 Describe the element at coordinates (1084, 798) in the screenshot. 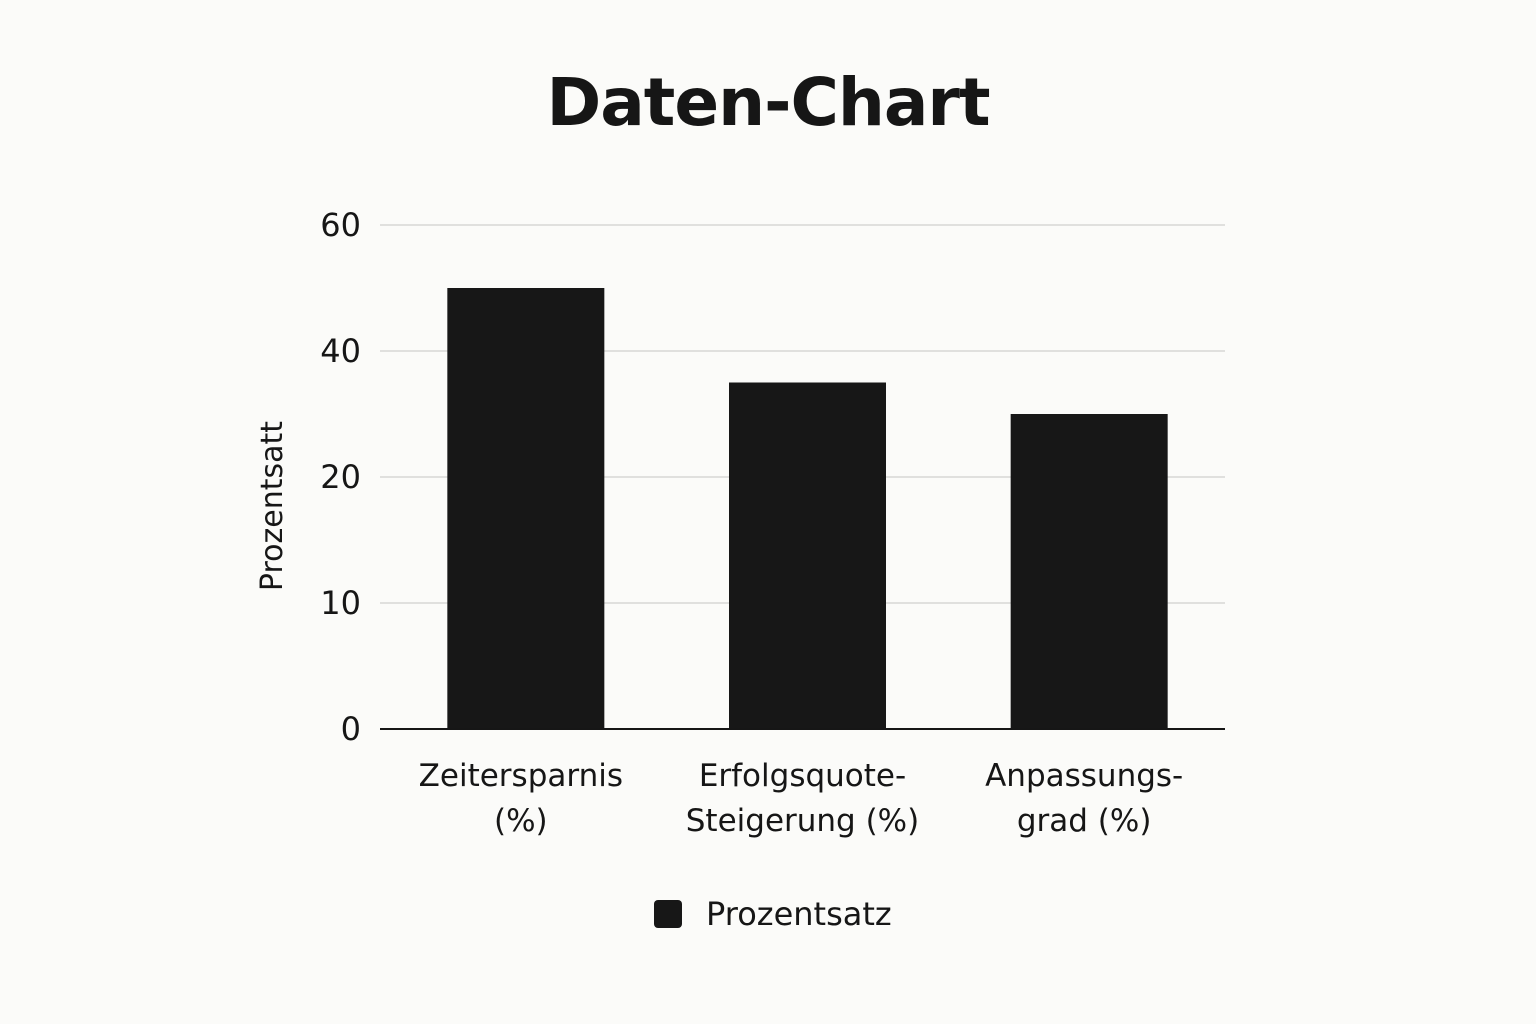

I see `x-tick-label-3: Anpassungs-grad (%)` at that location.